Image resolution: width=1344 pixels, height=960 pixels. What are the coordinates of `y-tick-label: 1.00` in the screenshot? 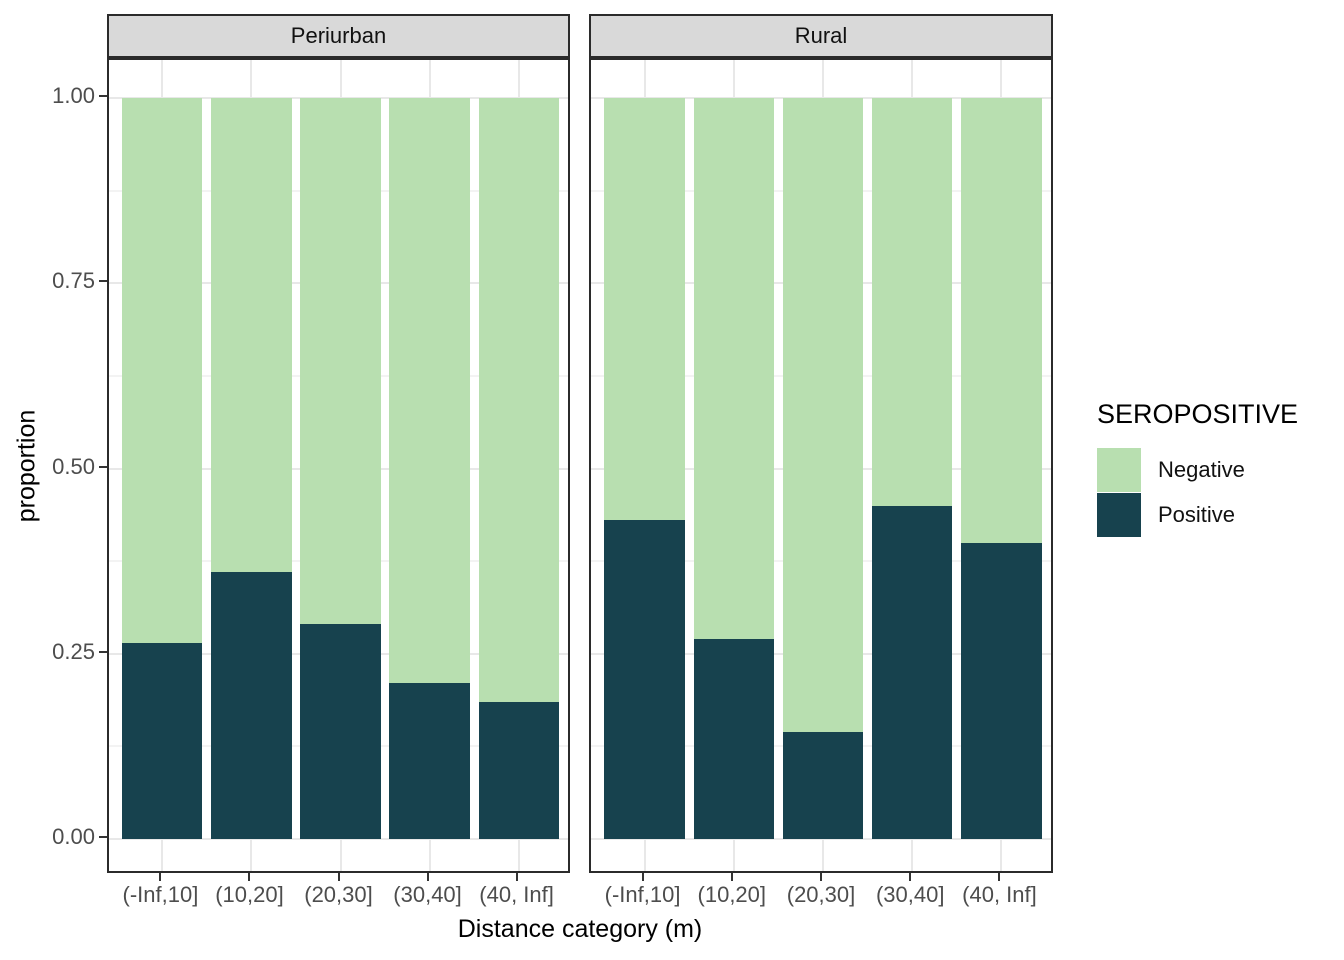 It's located at (73, 95).